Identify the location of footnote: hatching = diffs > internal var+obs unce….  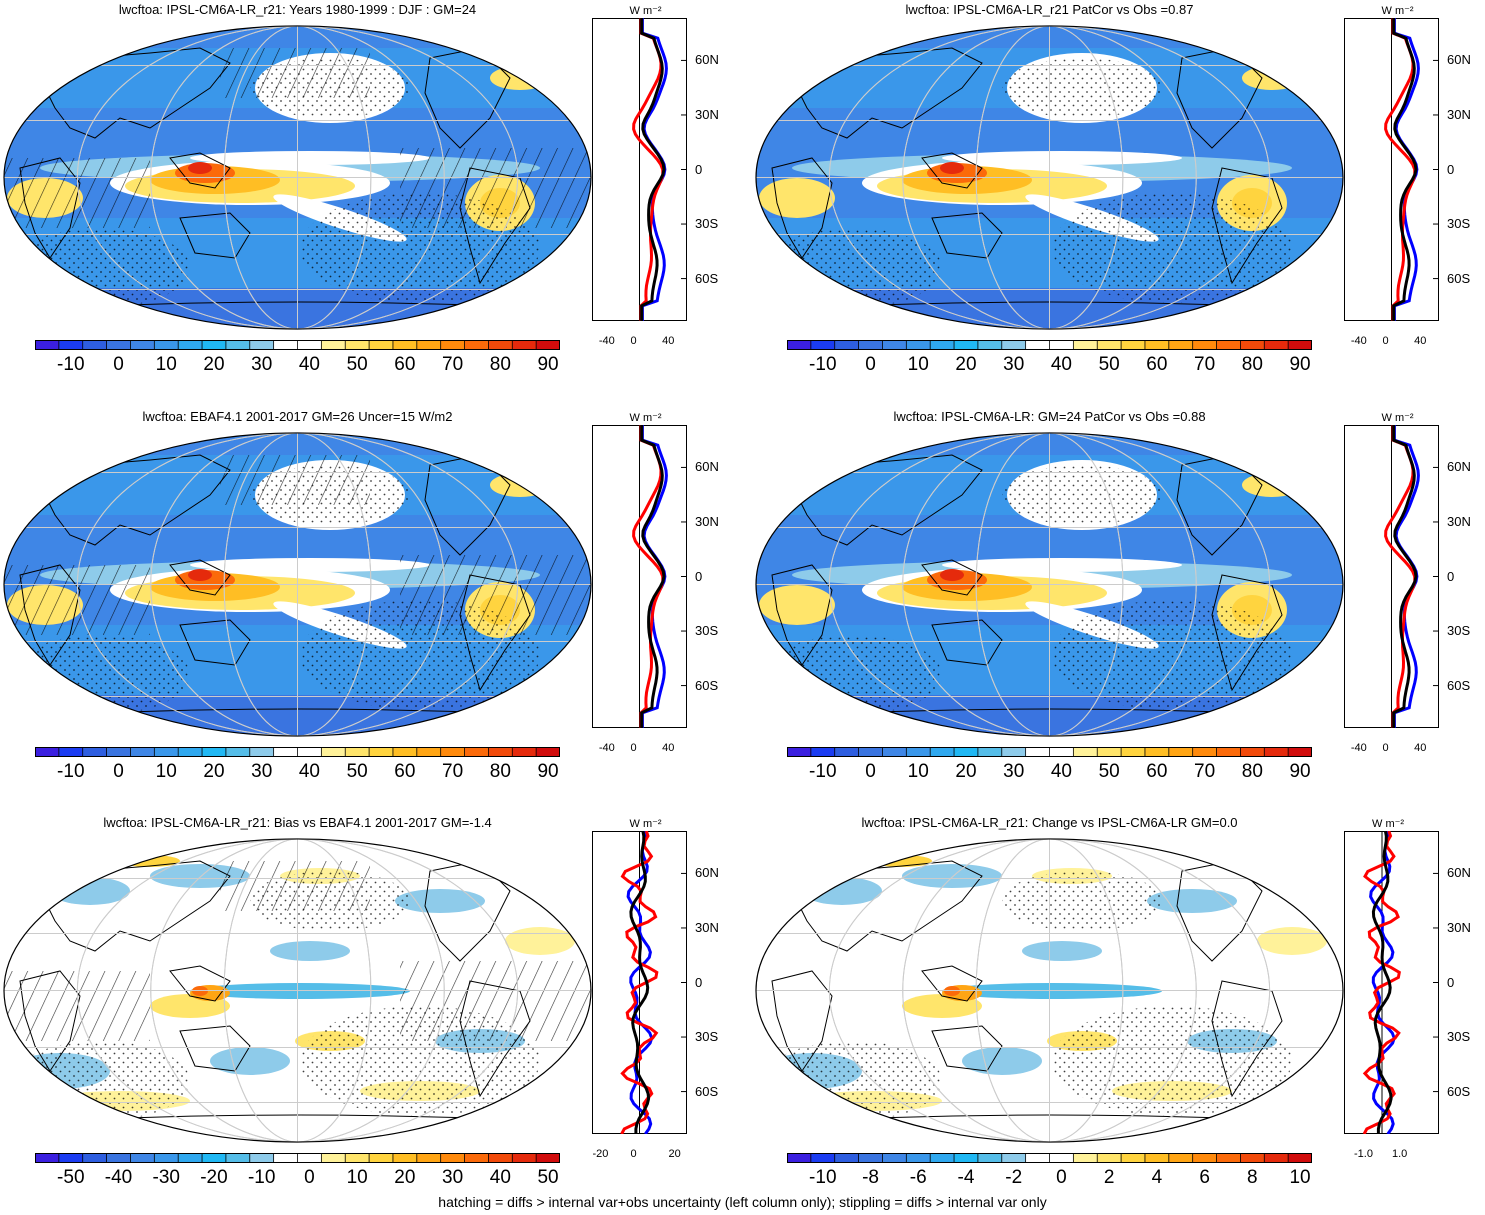
(742, 1202).